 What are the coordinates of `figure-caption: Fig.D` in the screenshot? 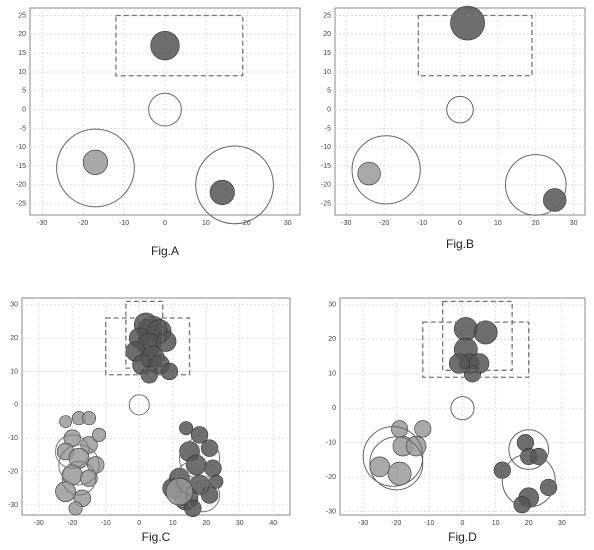 It's located at (462, 537).